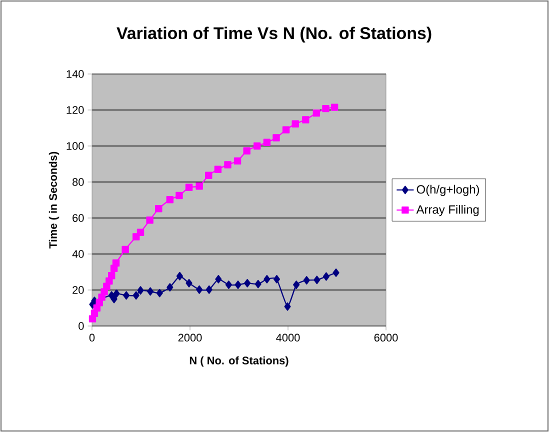 This screenshot has width=549, height=432. What do you see at coordinates (75, 110) in the screenshot?
I see `y-tick-label: 120` at bounding box center [75, 110].